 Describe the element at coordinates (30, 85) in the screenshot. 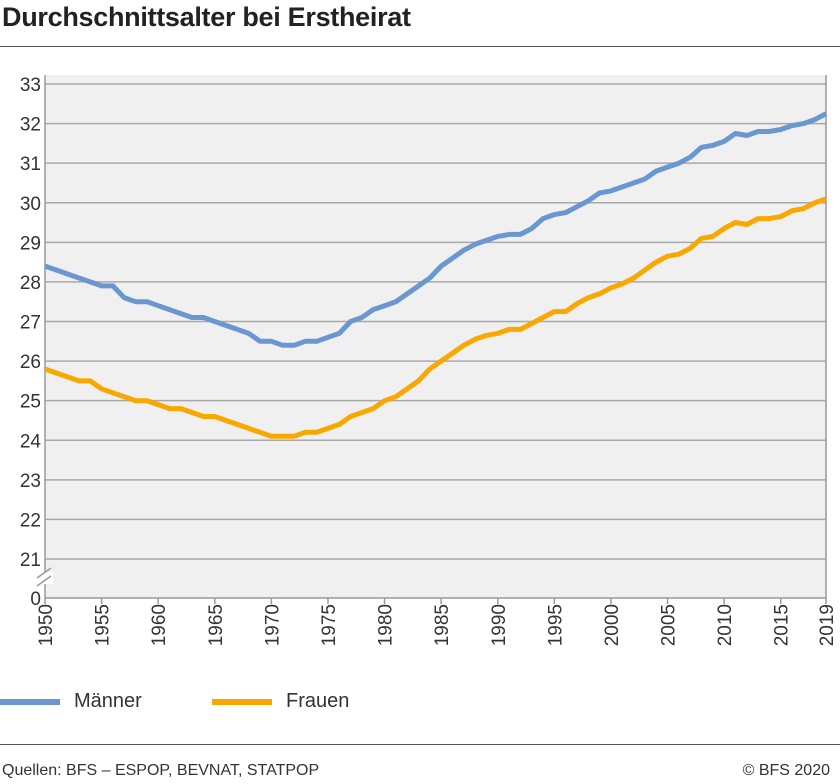

I see `y-tick-label: 33` at that location.